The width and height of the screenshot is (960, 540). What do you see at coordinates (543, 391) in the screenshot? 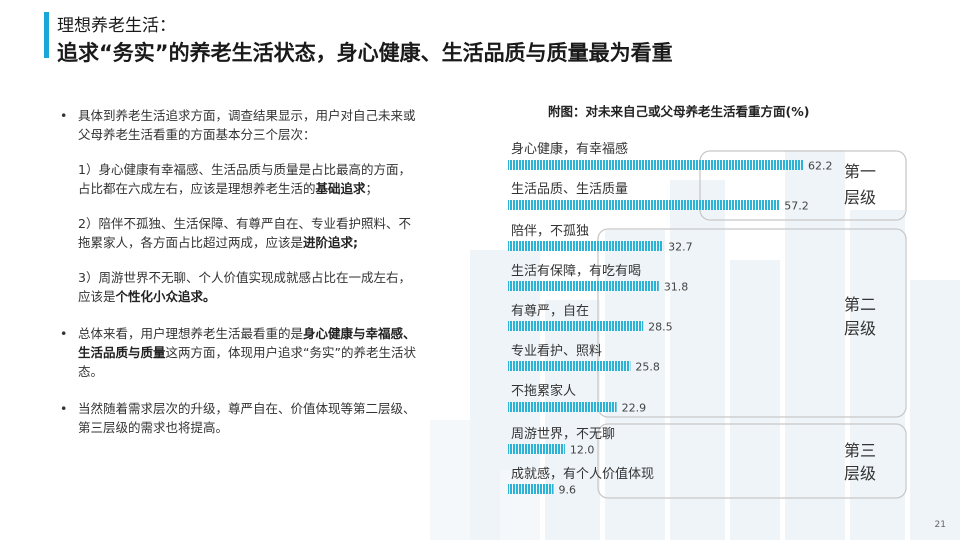
I see `category-label: 不拖累家人` at bounding box center [543, 391].